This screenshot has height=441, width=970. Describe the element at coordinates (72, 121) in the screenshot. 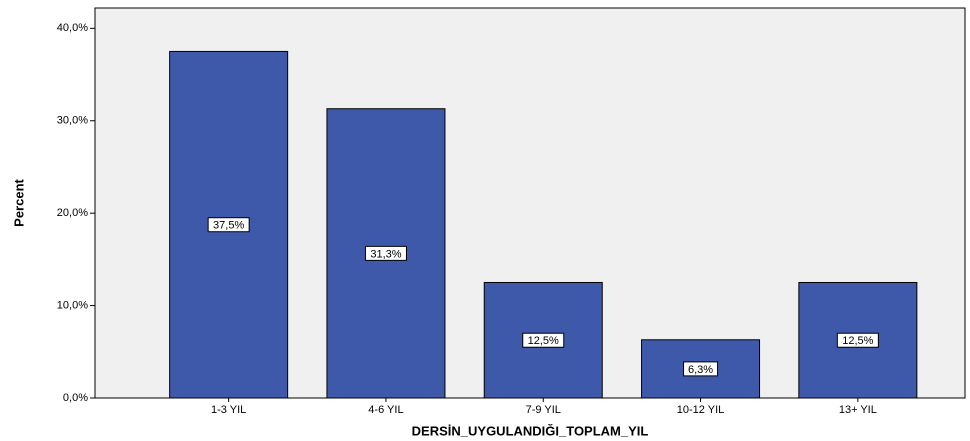

I see `y-tick-label: 30,0%` at that location.